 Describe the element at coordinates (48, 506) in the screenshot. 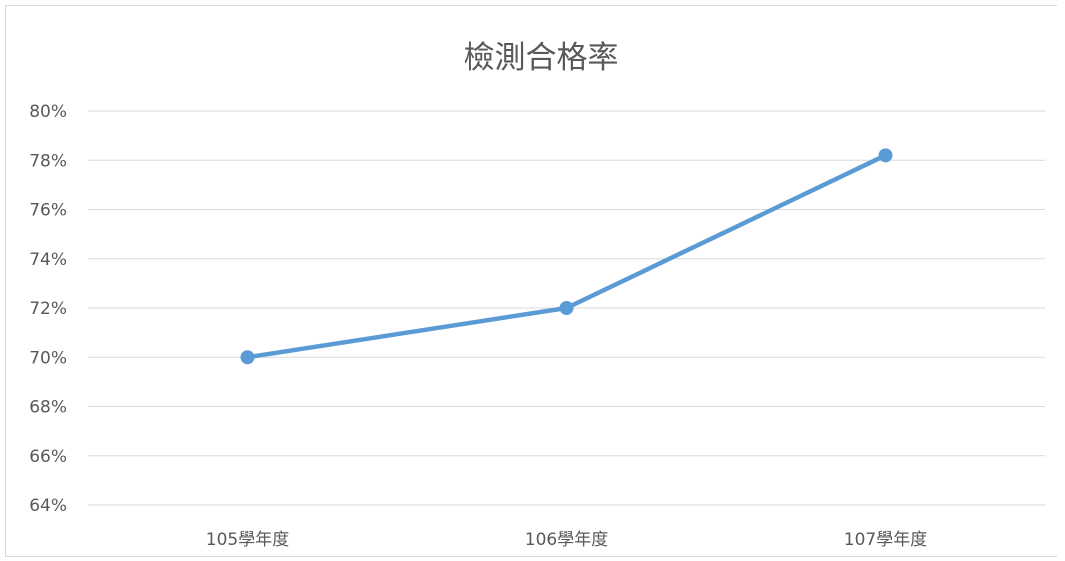

I see `y-tick-label: 64%` at that location.